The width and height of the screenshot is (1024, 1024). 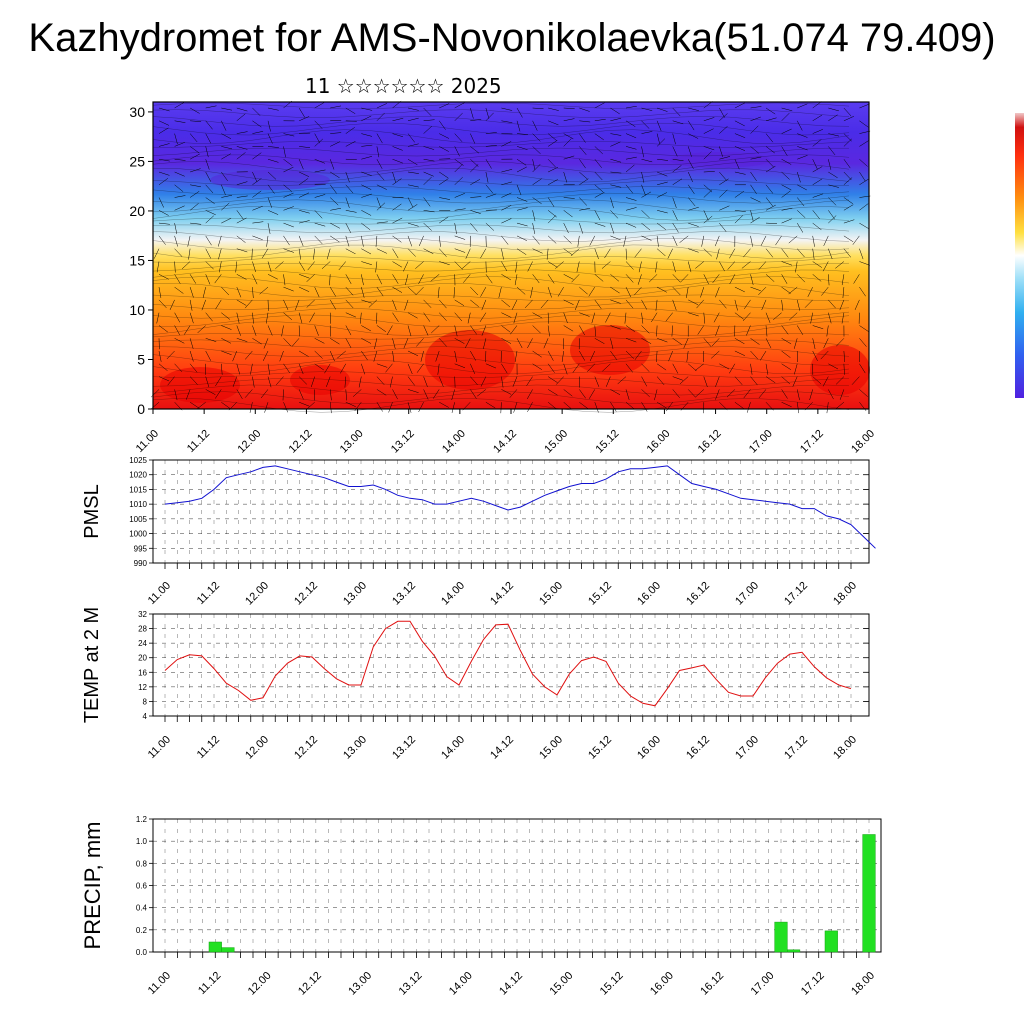 I want to click on y-tick-label: 990, so click(x=141, y=563).